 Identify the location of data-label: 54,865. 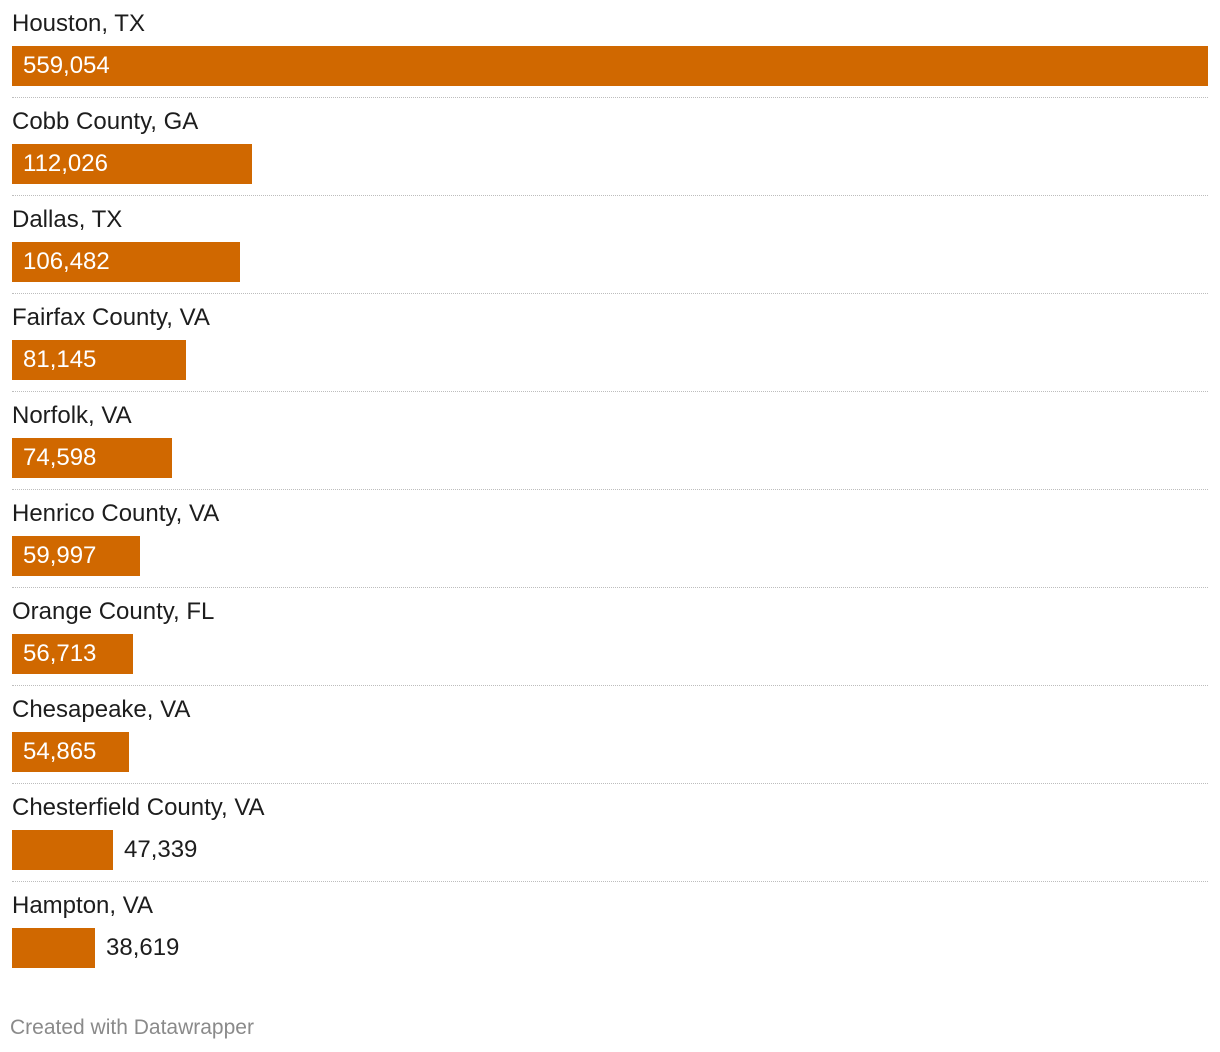
(60, 751).